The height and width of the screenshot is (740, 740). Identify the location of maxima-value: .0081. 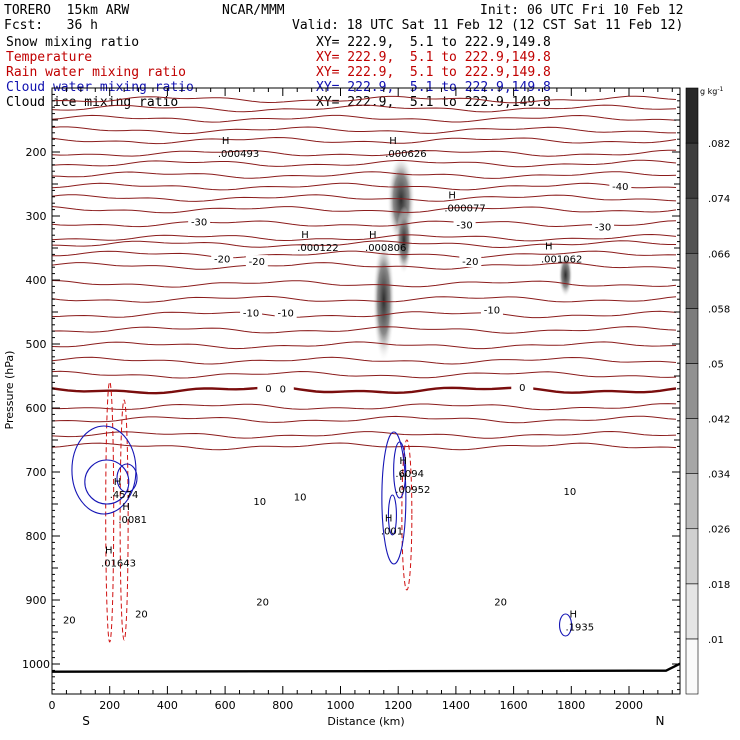
(132, 520).